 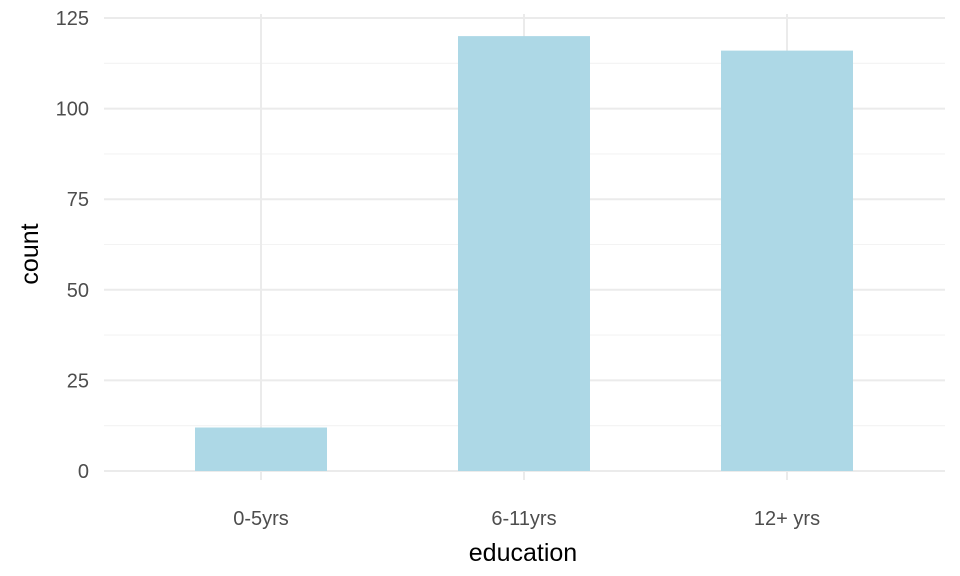 What do you see at coordinates (78, 291) in the screenshot?
I see `y-tick-label: 50` at bounding box center [78, 291].